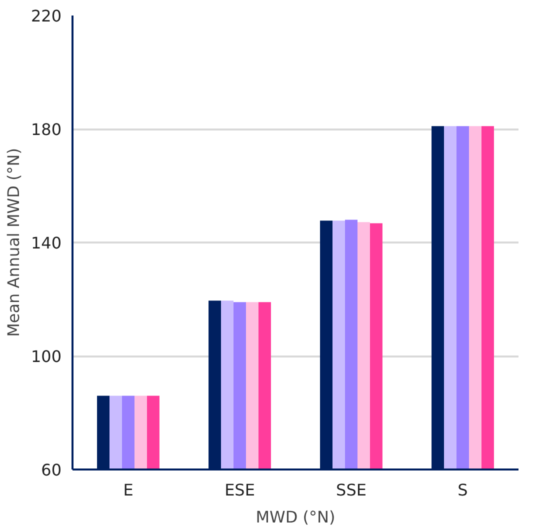 The image size is (533, 529). What do you see at coordinates (128, 490) in the screenshot?
I see `x-tick-label: E` at bounding box center [128, 490].